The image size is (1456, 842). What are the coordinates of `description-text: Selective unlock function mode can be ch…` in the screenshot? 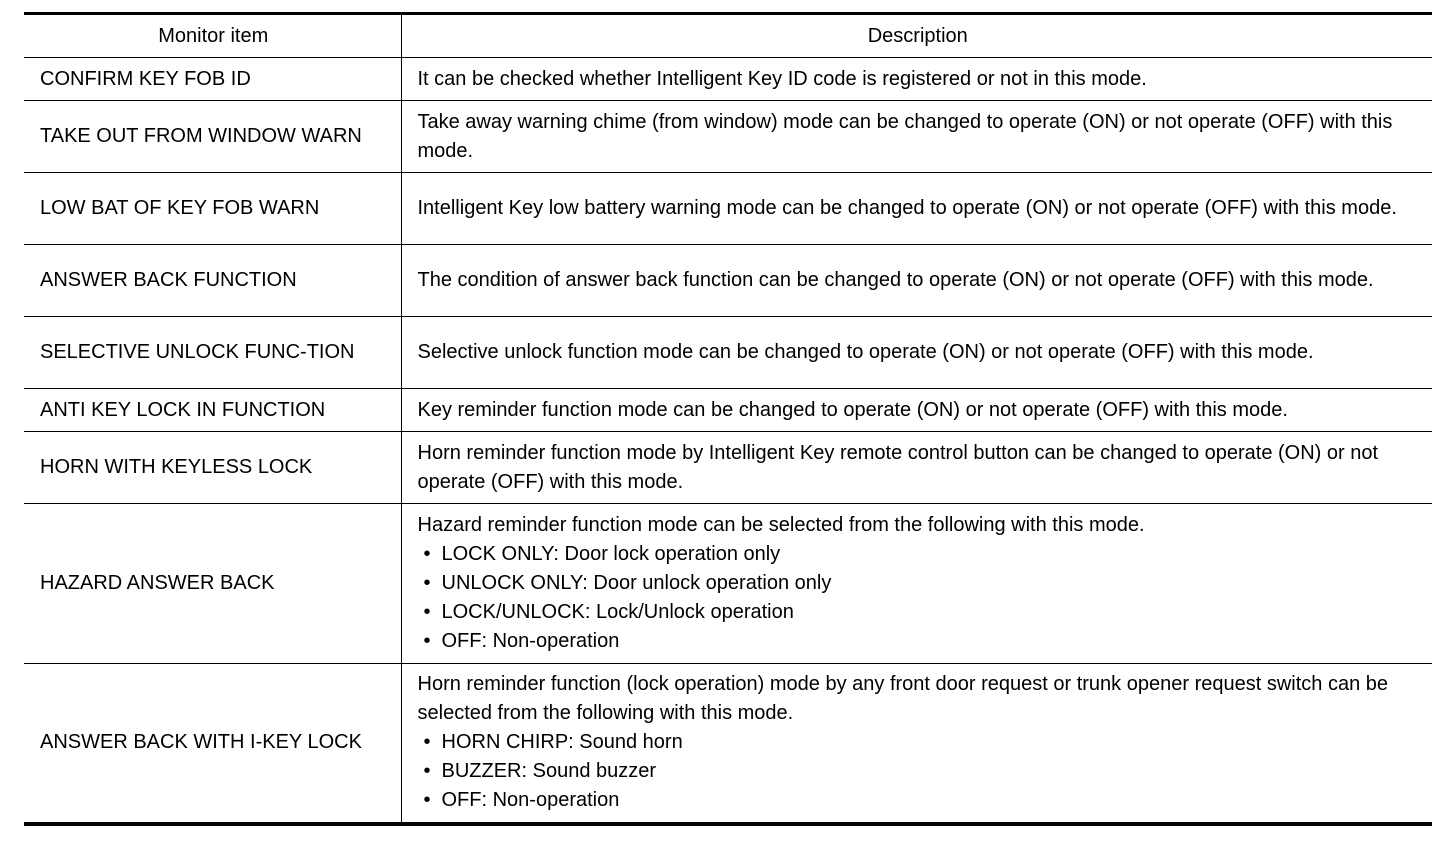 It's located at (865, 352).